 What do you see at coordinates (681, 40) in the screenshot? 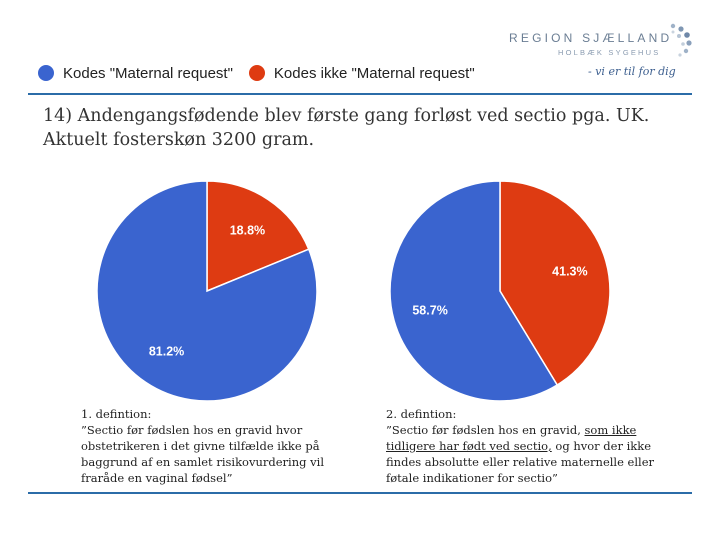
I see `logo-dots-icon` at bounding box center [681, 40].